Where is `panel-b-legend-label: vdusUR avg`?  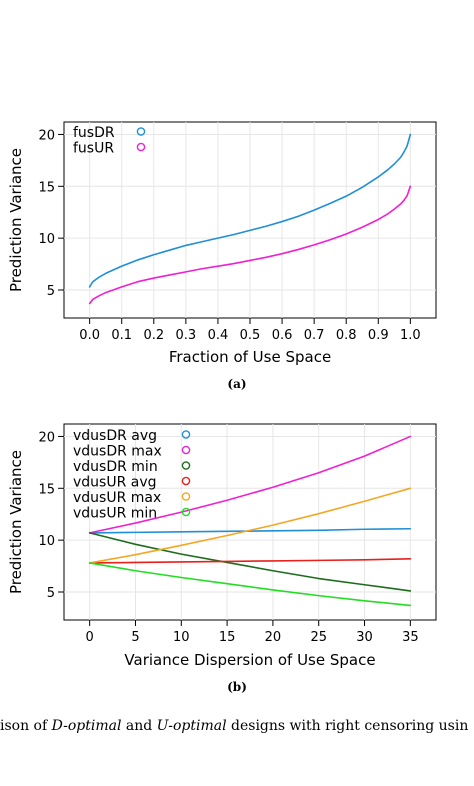 panel-b-legend-label: vdusUR avg is located at coordinates (115, 483).